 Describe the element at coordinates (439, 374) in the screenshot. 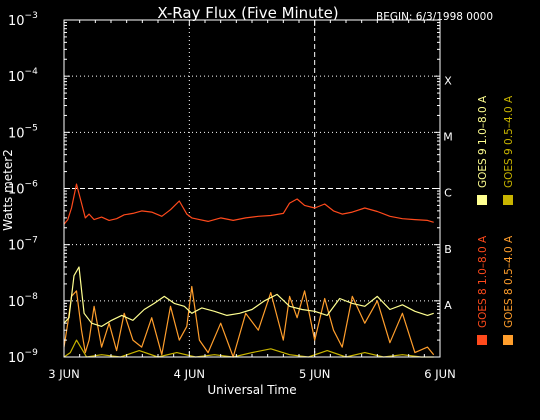

I see `x-tick-label: 6 JUN` at that location.